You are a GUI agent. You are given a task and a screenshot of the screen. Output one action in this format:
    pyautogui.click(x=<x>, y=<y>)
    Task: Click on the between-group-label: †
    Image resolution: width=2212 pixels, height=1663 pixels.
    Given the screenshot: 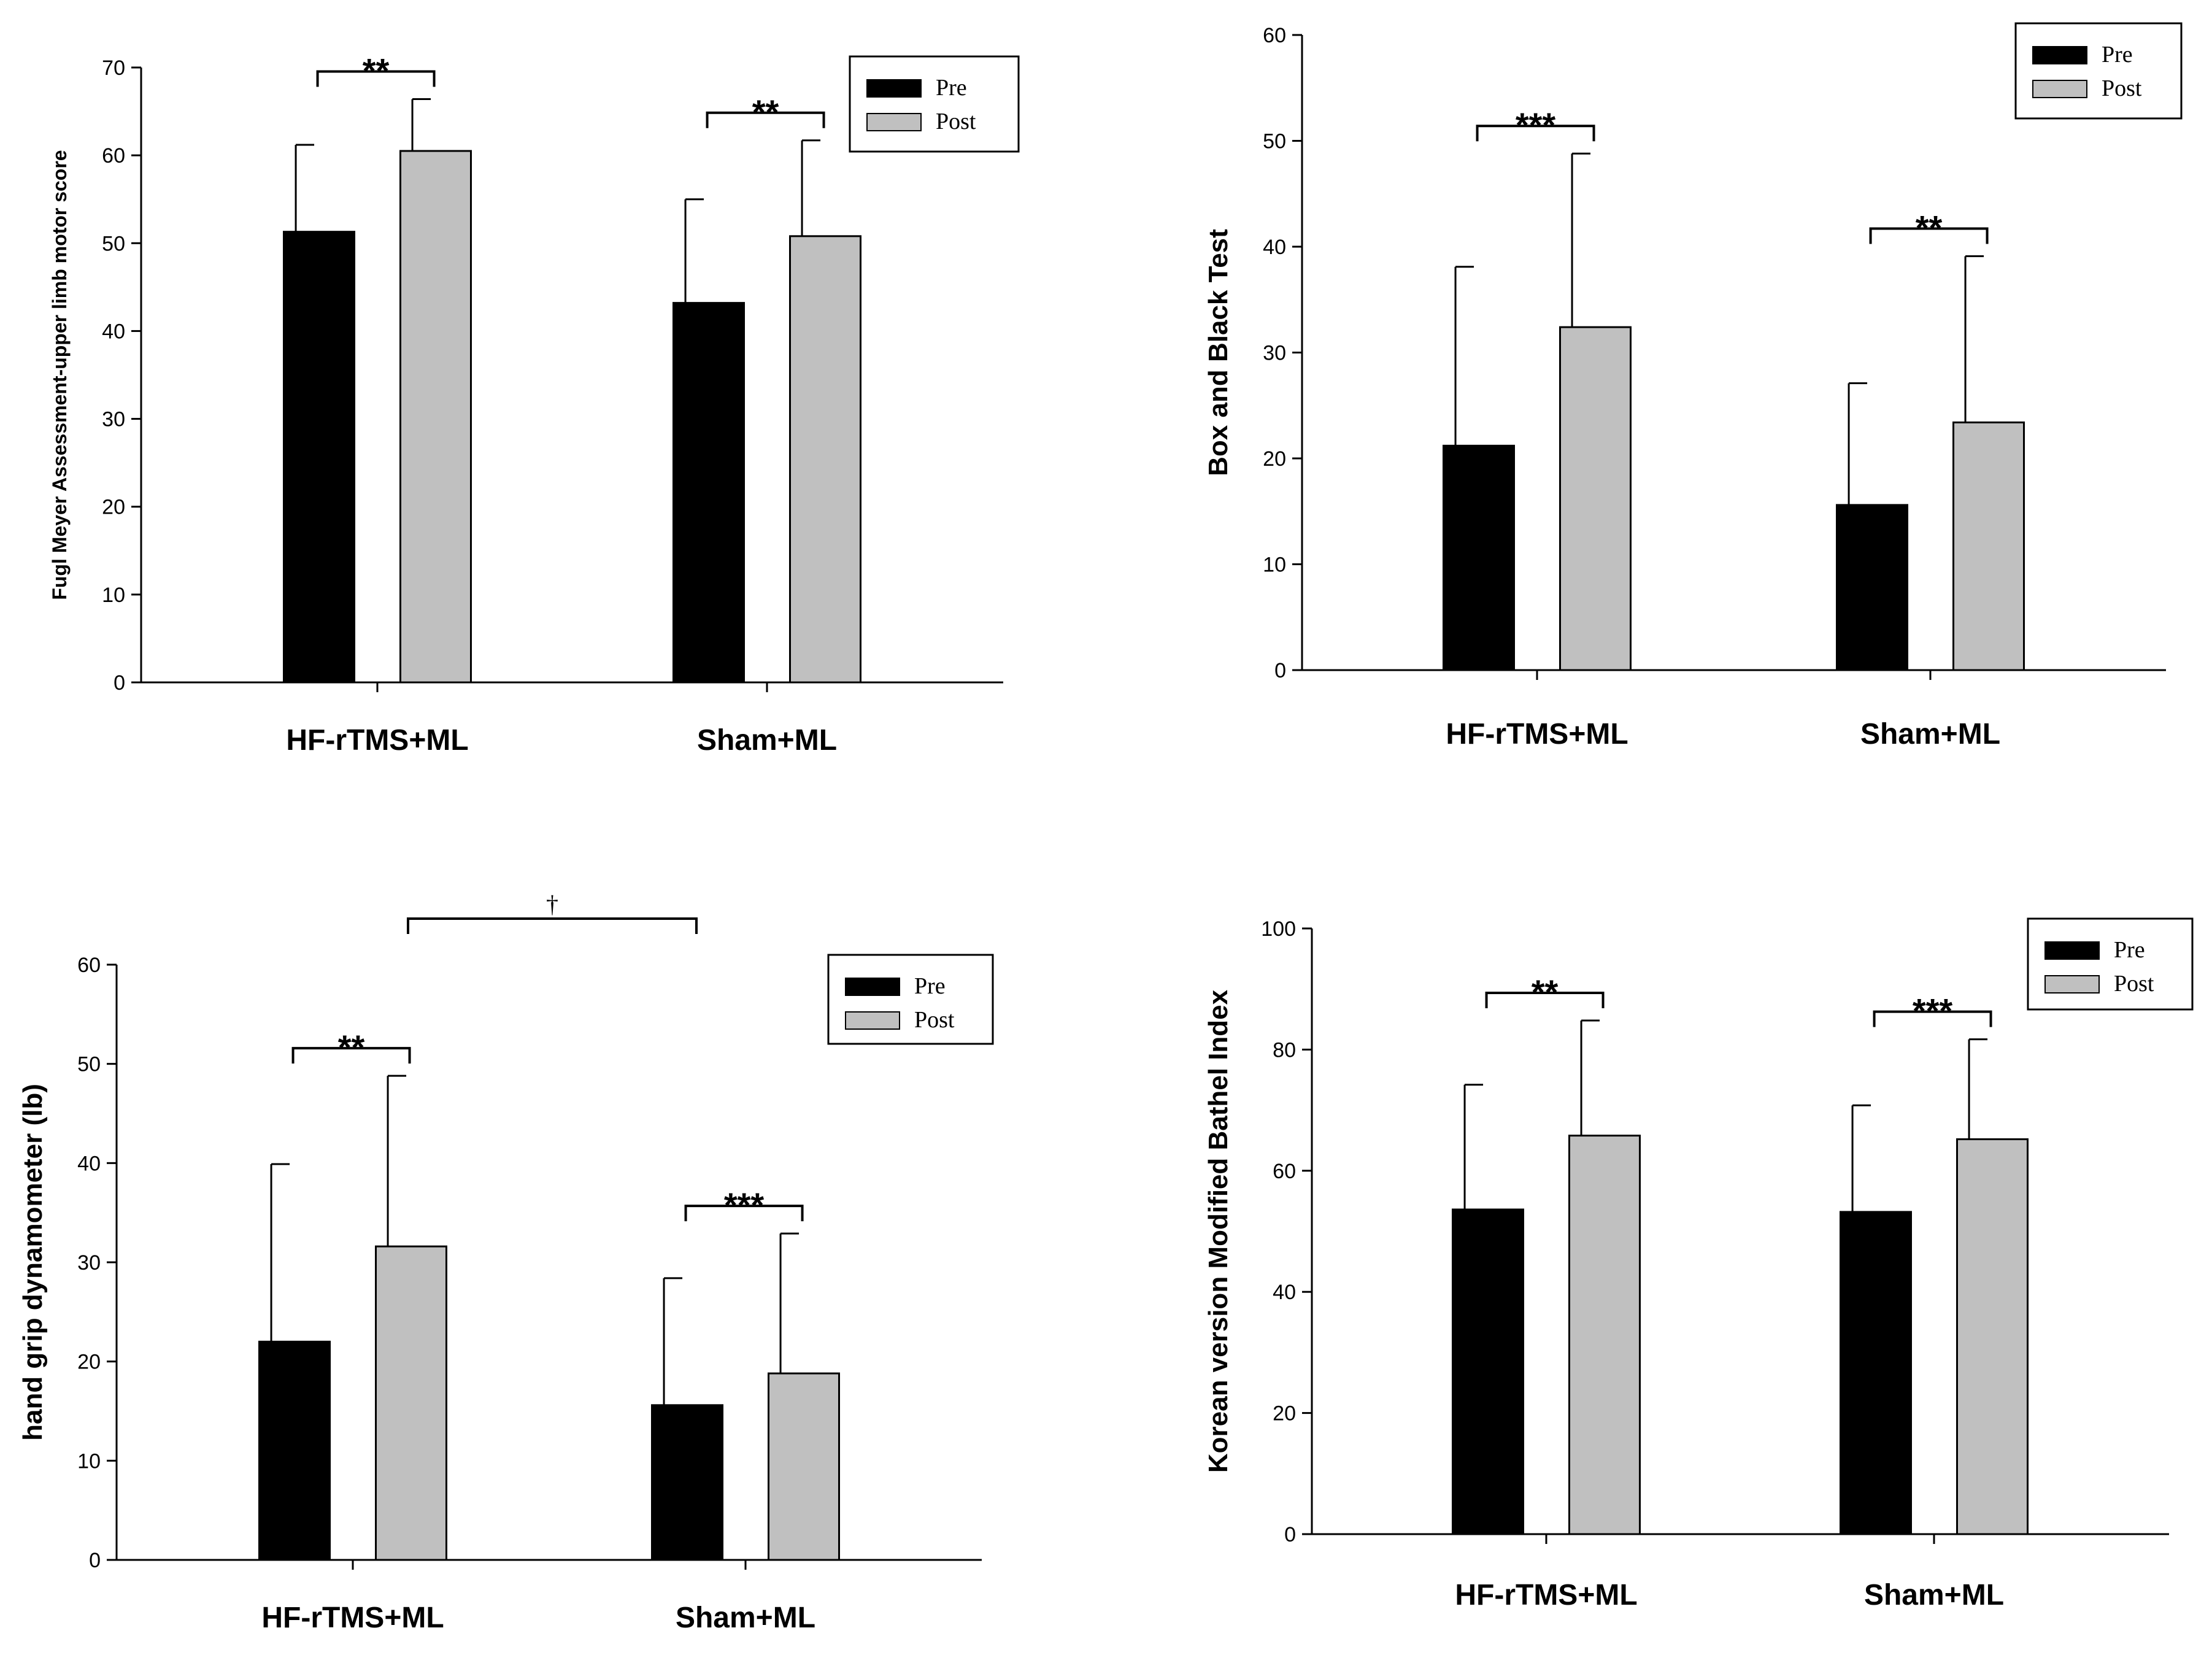 What is the action you would take?
    pyautogui.click(x=552, y=904)
    